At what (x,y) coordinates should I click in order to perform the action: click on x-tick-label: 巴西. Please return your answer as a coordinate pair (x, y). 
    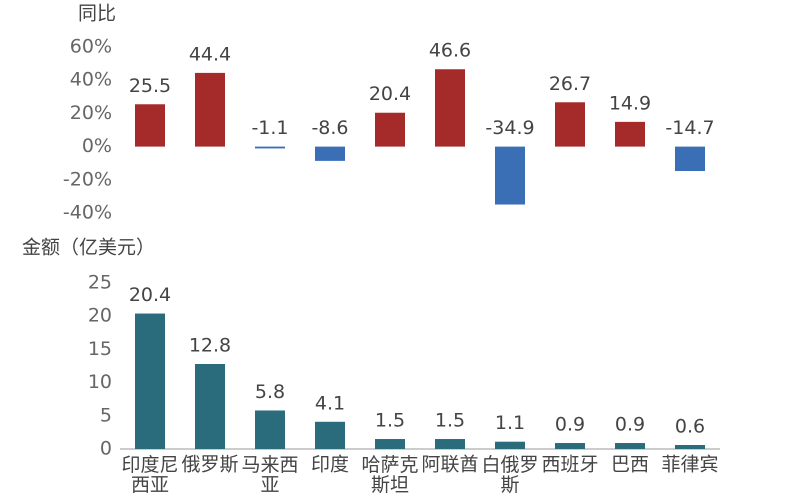
    Looking at the image, I should click on (630, 465).